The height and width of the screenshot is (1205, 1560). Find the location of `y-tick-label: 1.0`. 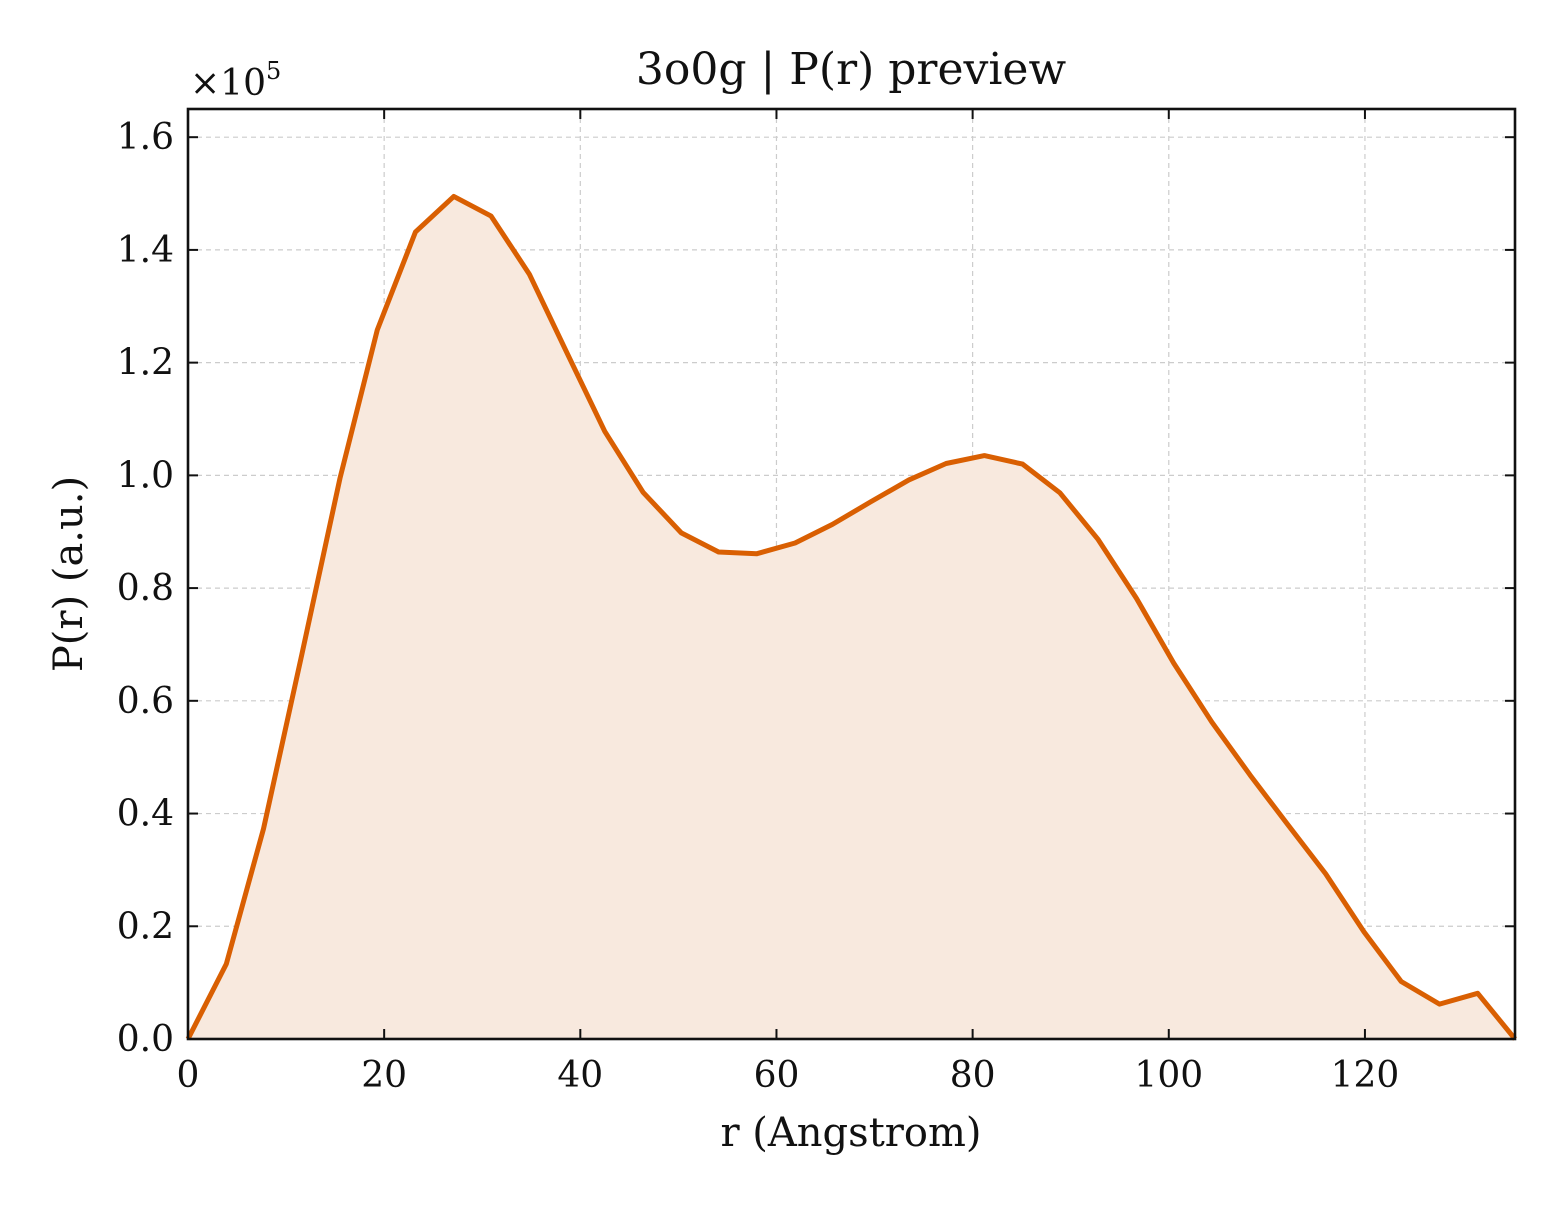

y-tick-label: 1.0 is located at coordinates (145, 475).